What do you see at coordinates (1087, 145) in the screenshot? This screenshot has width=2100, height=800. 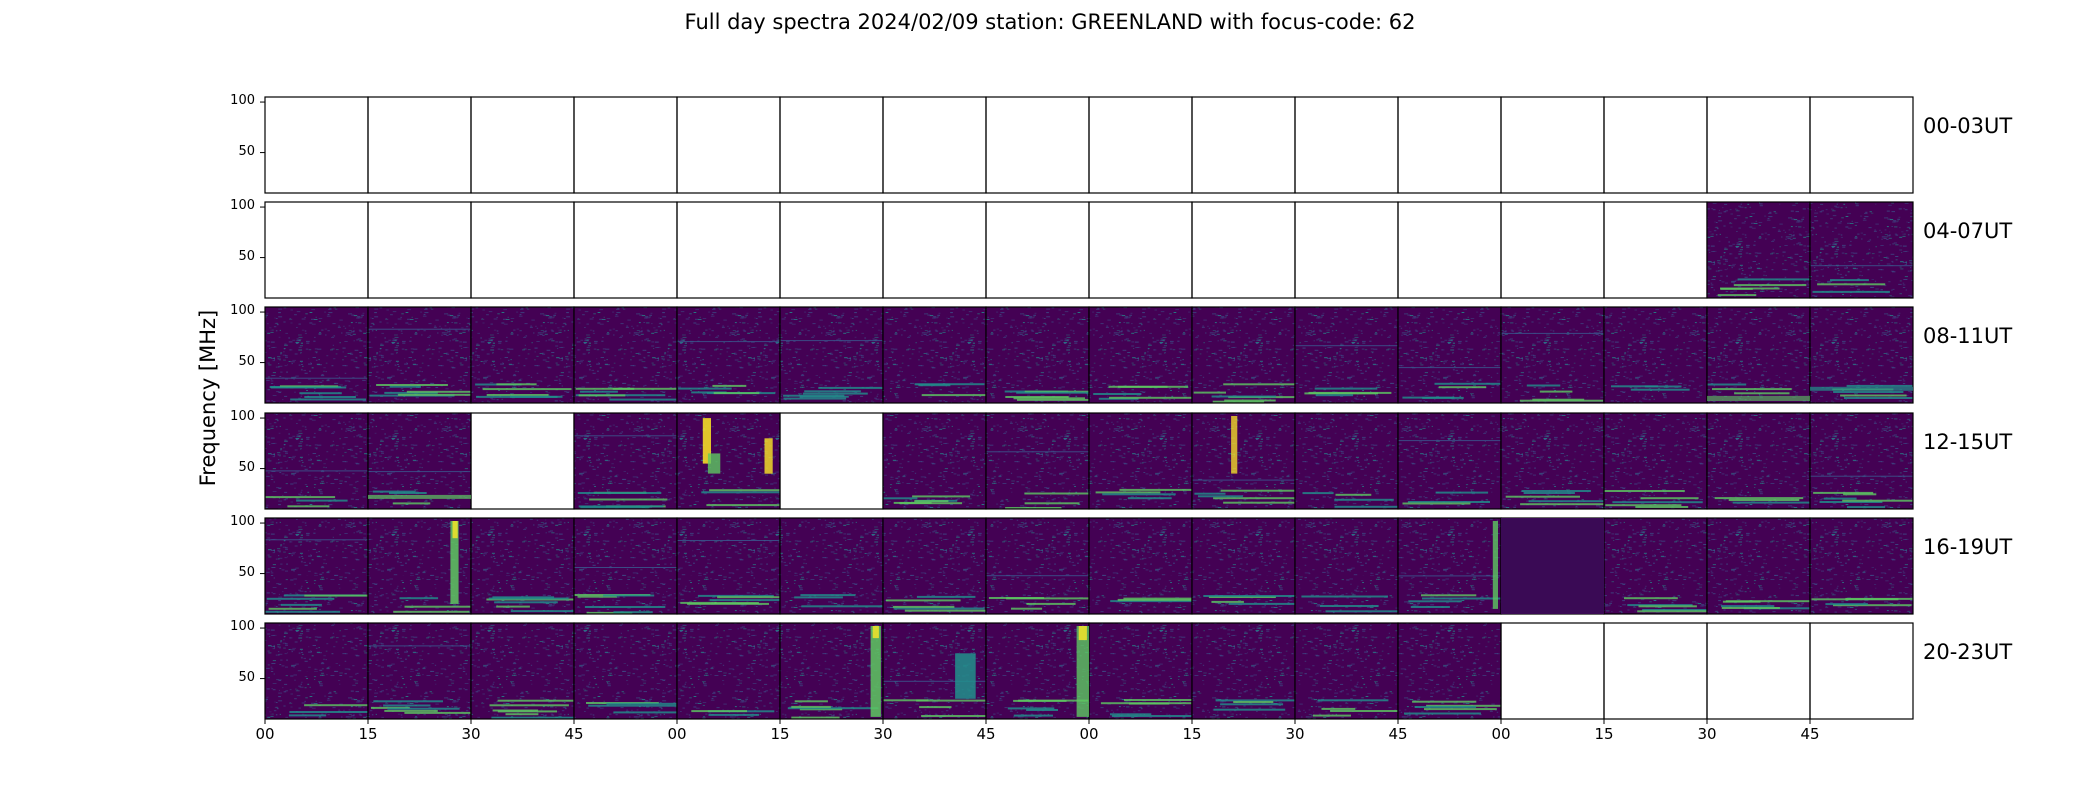 I see `spectra-row-00-03UT` at bounding box center [1087, 145].